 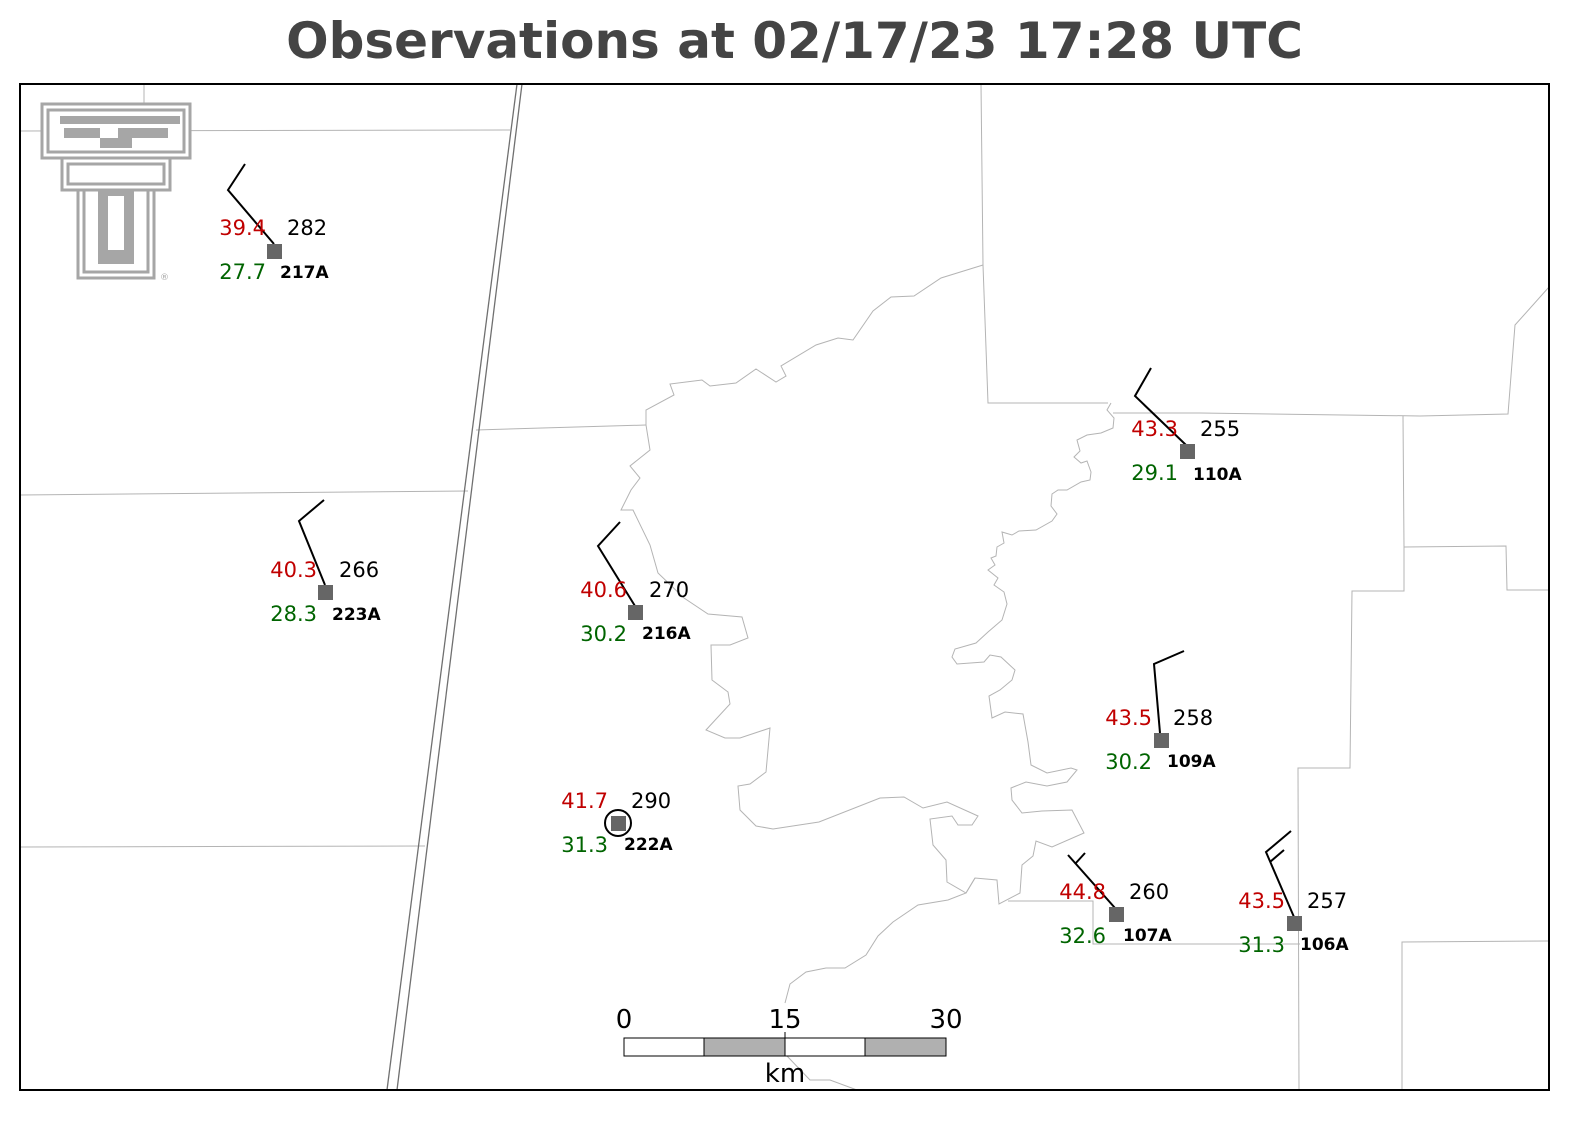 I want to click on direction-label: 290, so click(x=651, y=801).